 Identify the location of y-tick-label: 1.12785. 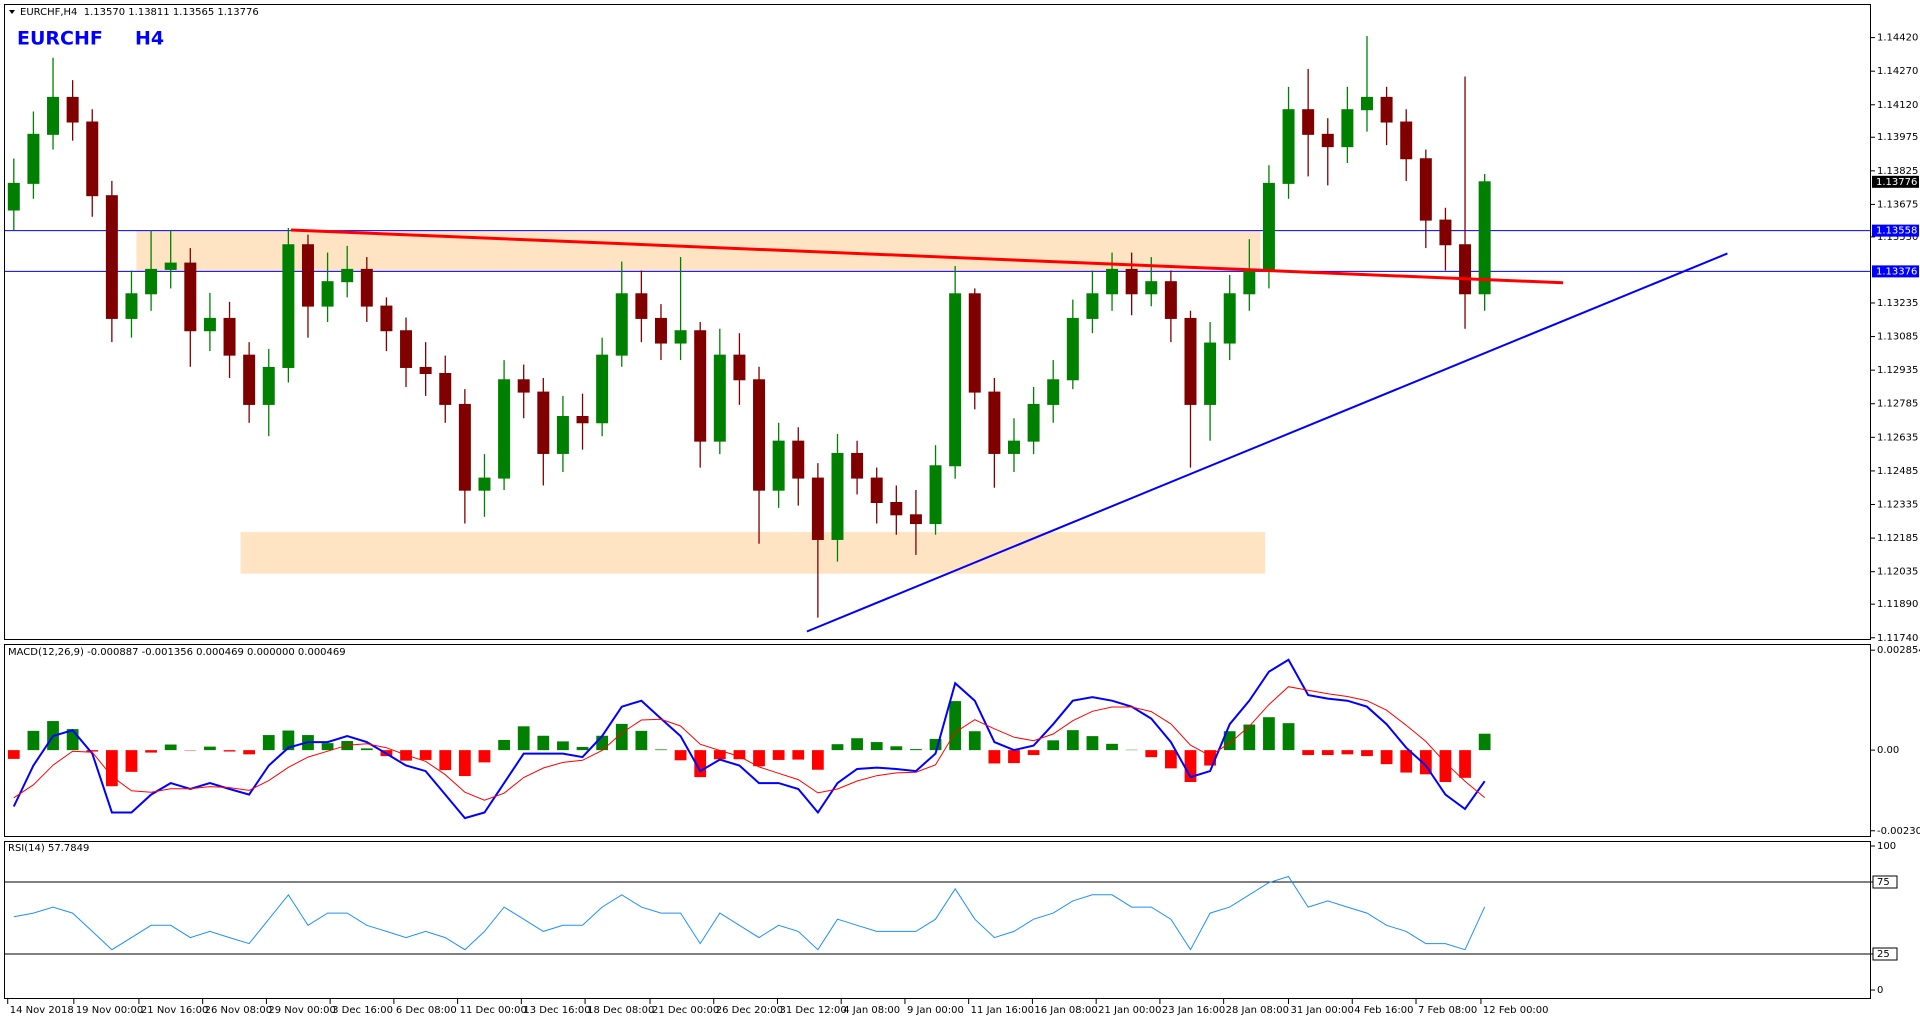
(1897, 404).